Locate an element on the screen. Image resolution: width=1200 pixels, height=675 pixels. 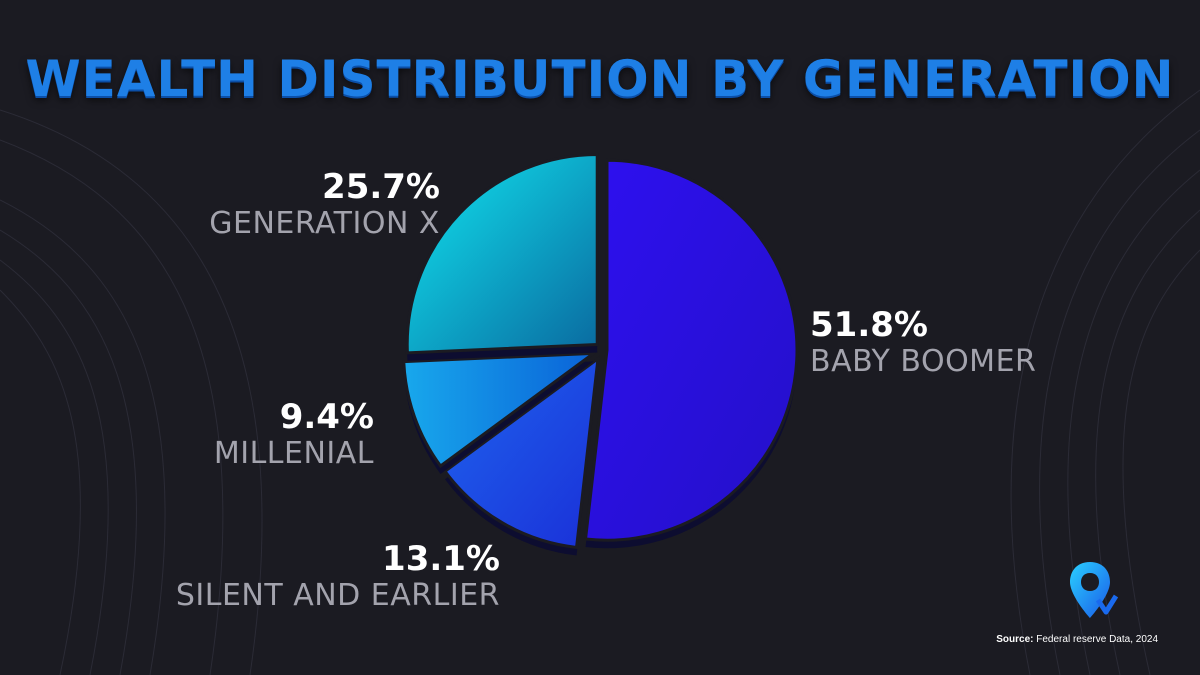
generation-x-category: GENERATION X is located at coordinates (324, 223).